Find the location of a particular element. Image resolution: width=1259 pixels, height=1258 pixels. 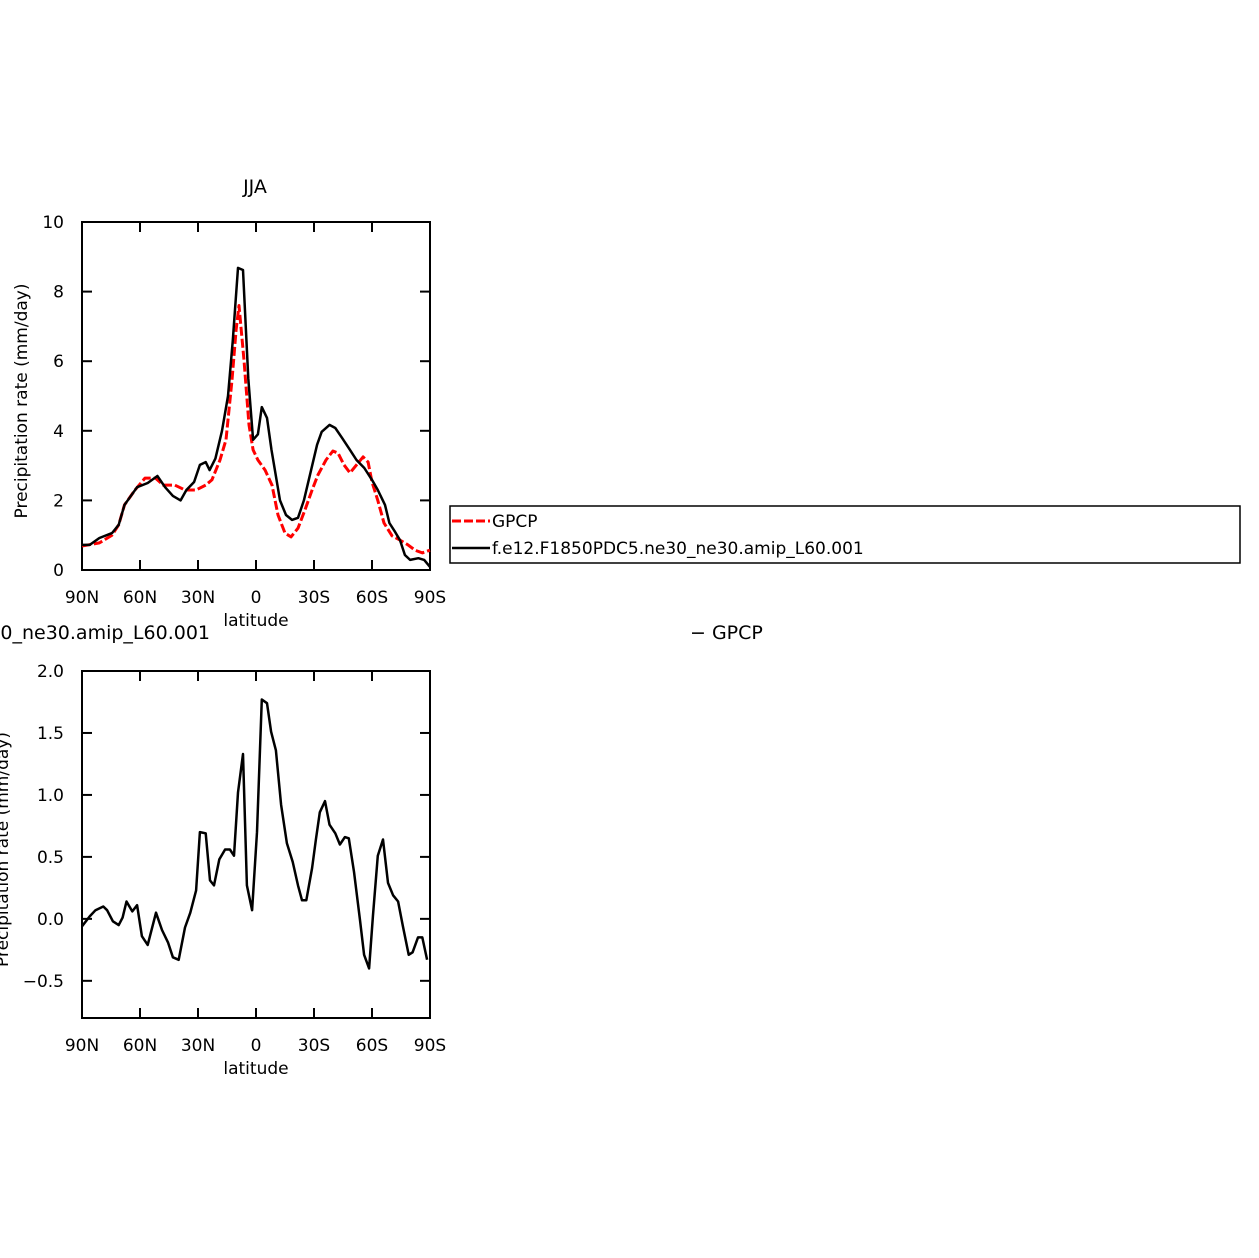

y-tick-label: 10 is located at coordinates (53, 223).